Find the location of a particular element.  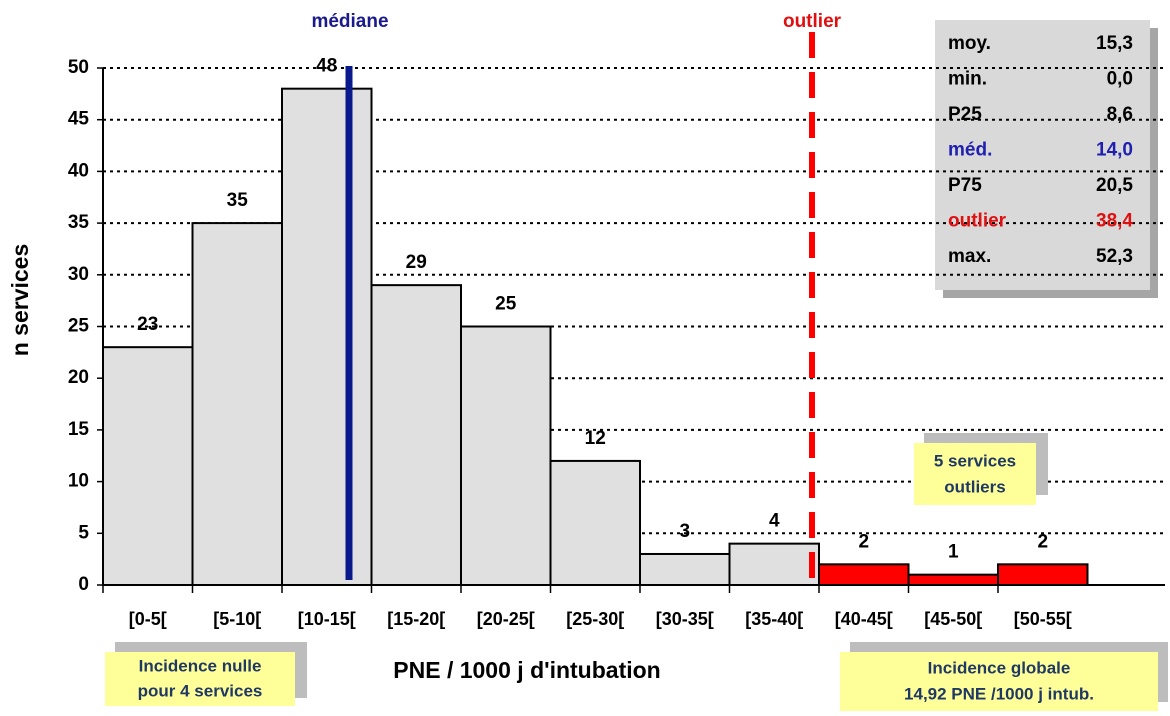

stat-value: 14,0 is located at coordinates (1114, 150).